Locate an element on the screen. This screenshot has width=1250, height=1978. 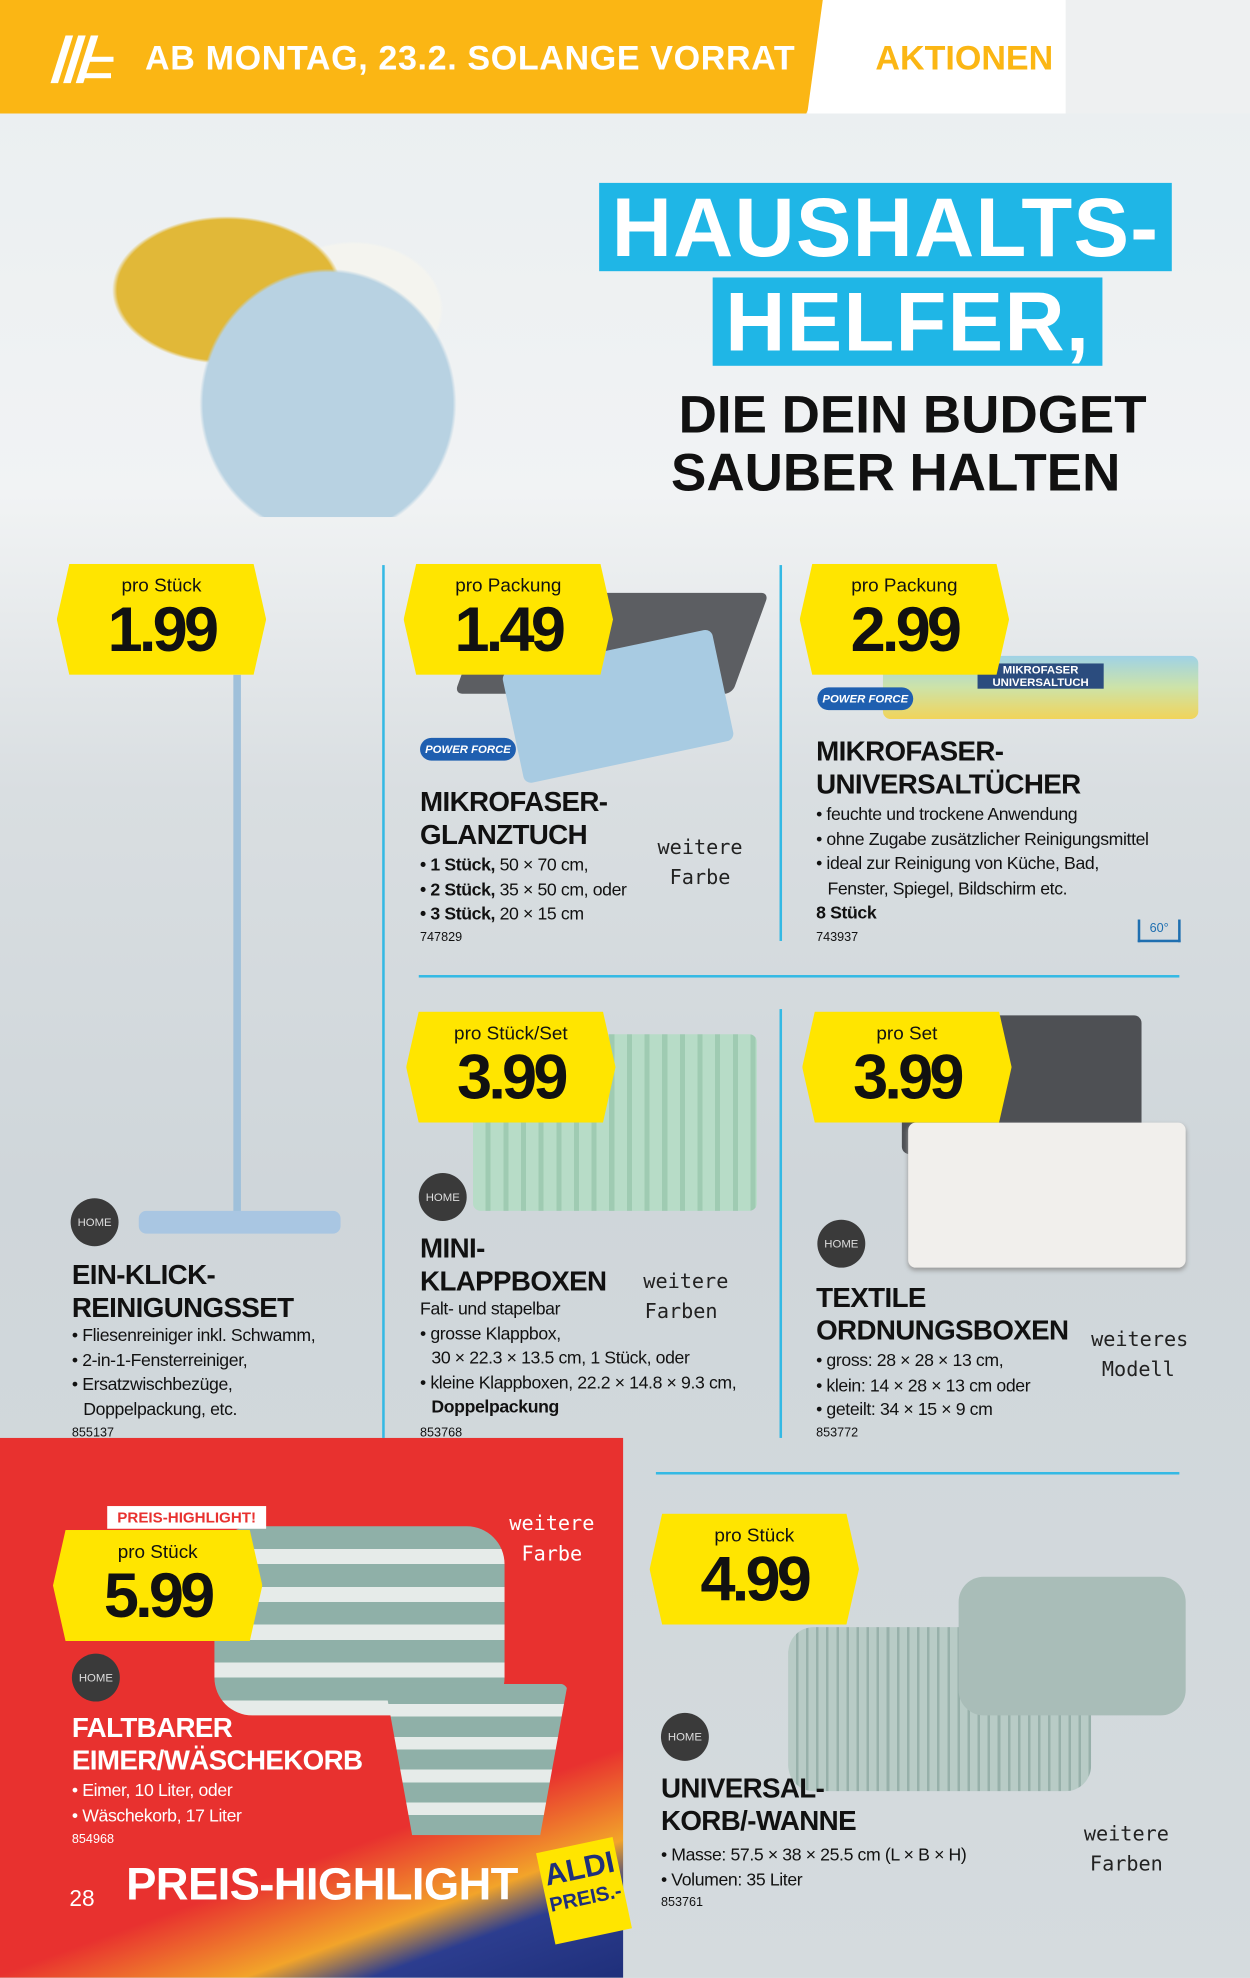
page-number: 28 is located at coordinates (82, 1898).